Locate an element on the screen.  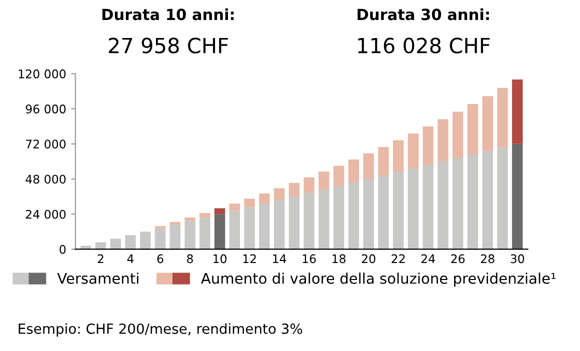
x-tick-label: 30 is located at coordinates (517, 259).